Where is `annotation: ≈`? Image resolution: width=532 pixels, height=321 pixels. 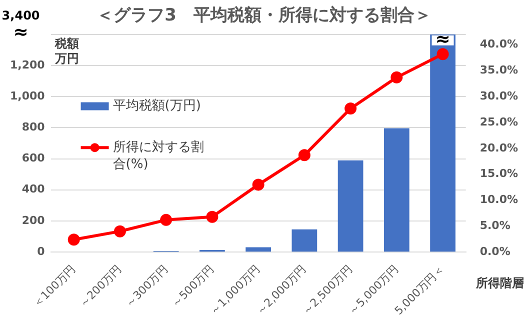
annotation: ≈ is located at coordinates (442, 39).